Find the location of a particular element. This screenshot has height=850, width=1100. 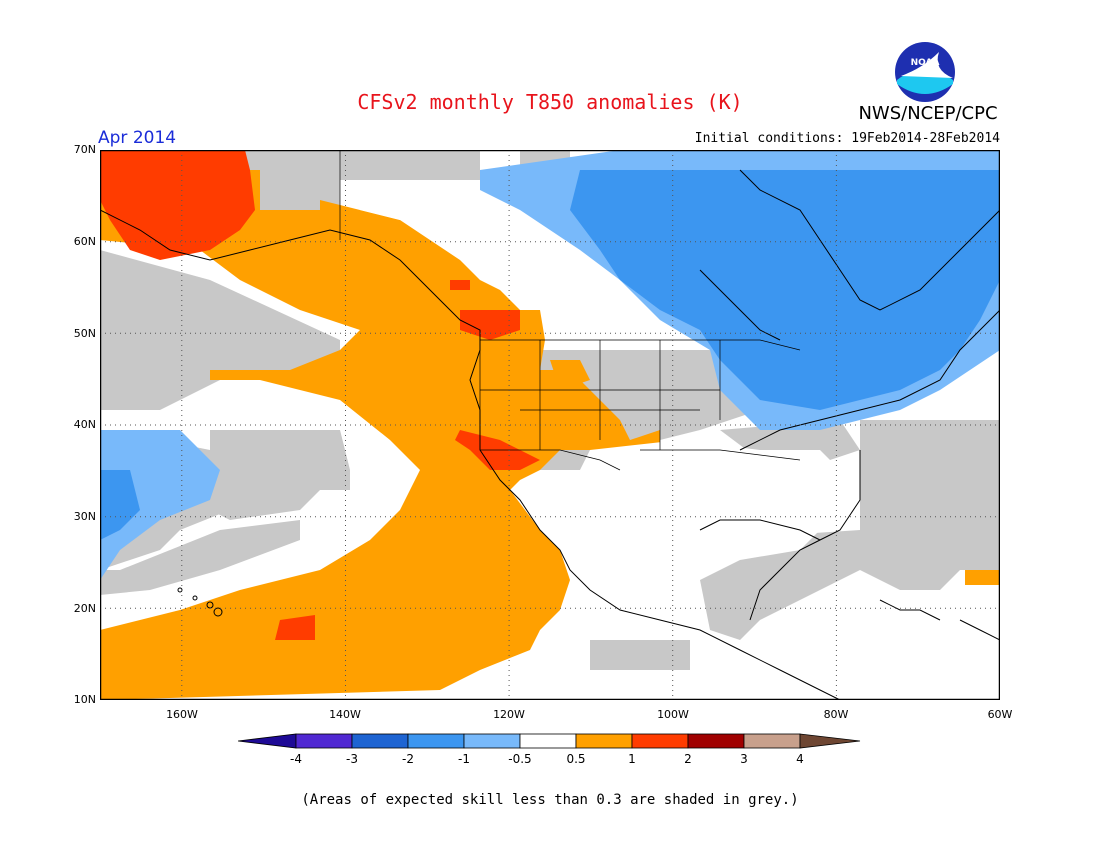

noaa-logo: NOAA is located at coordinates (925, 74).